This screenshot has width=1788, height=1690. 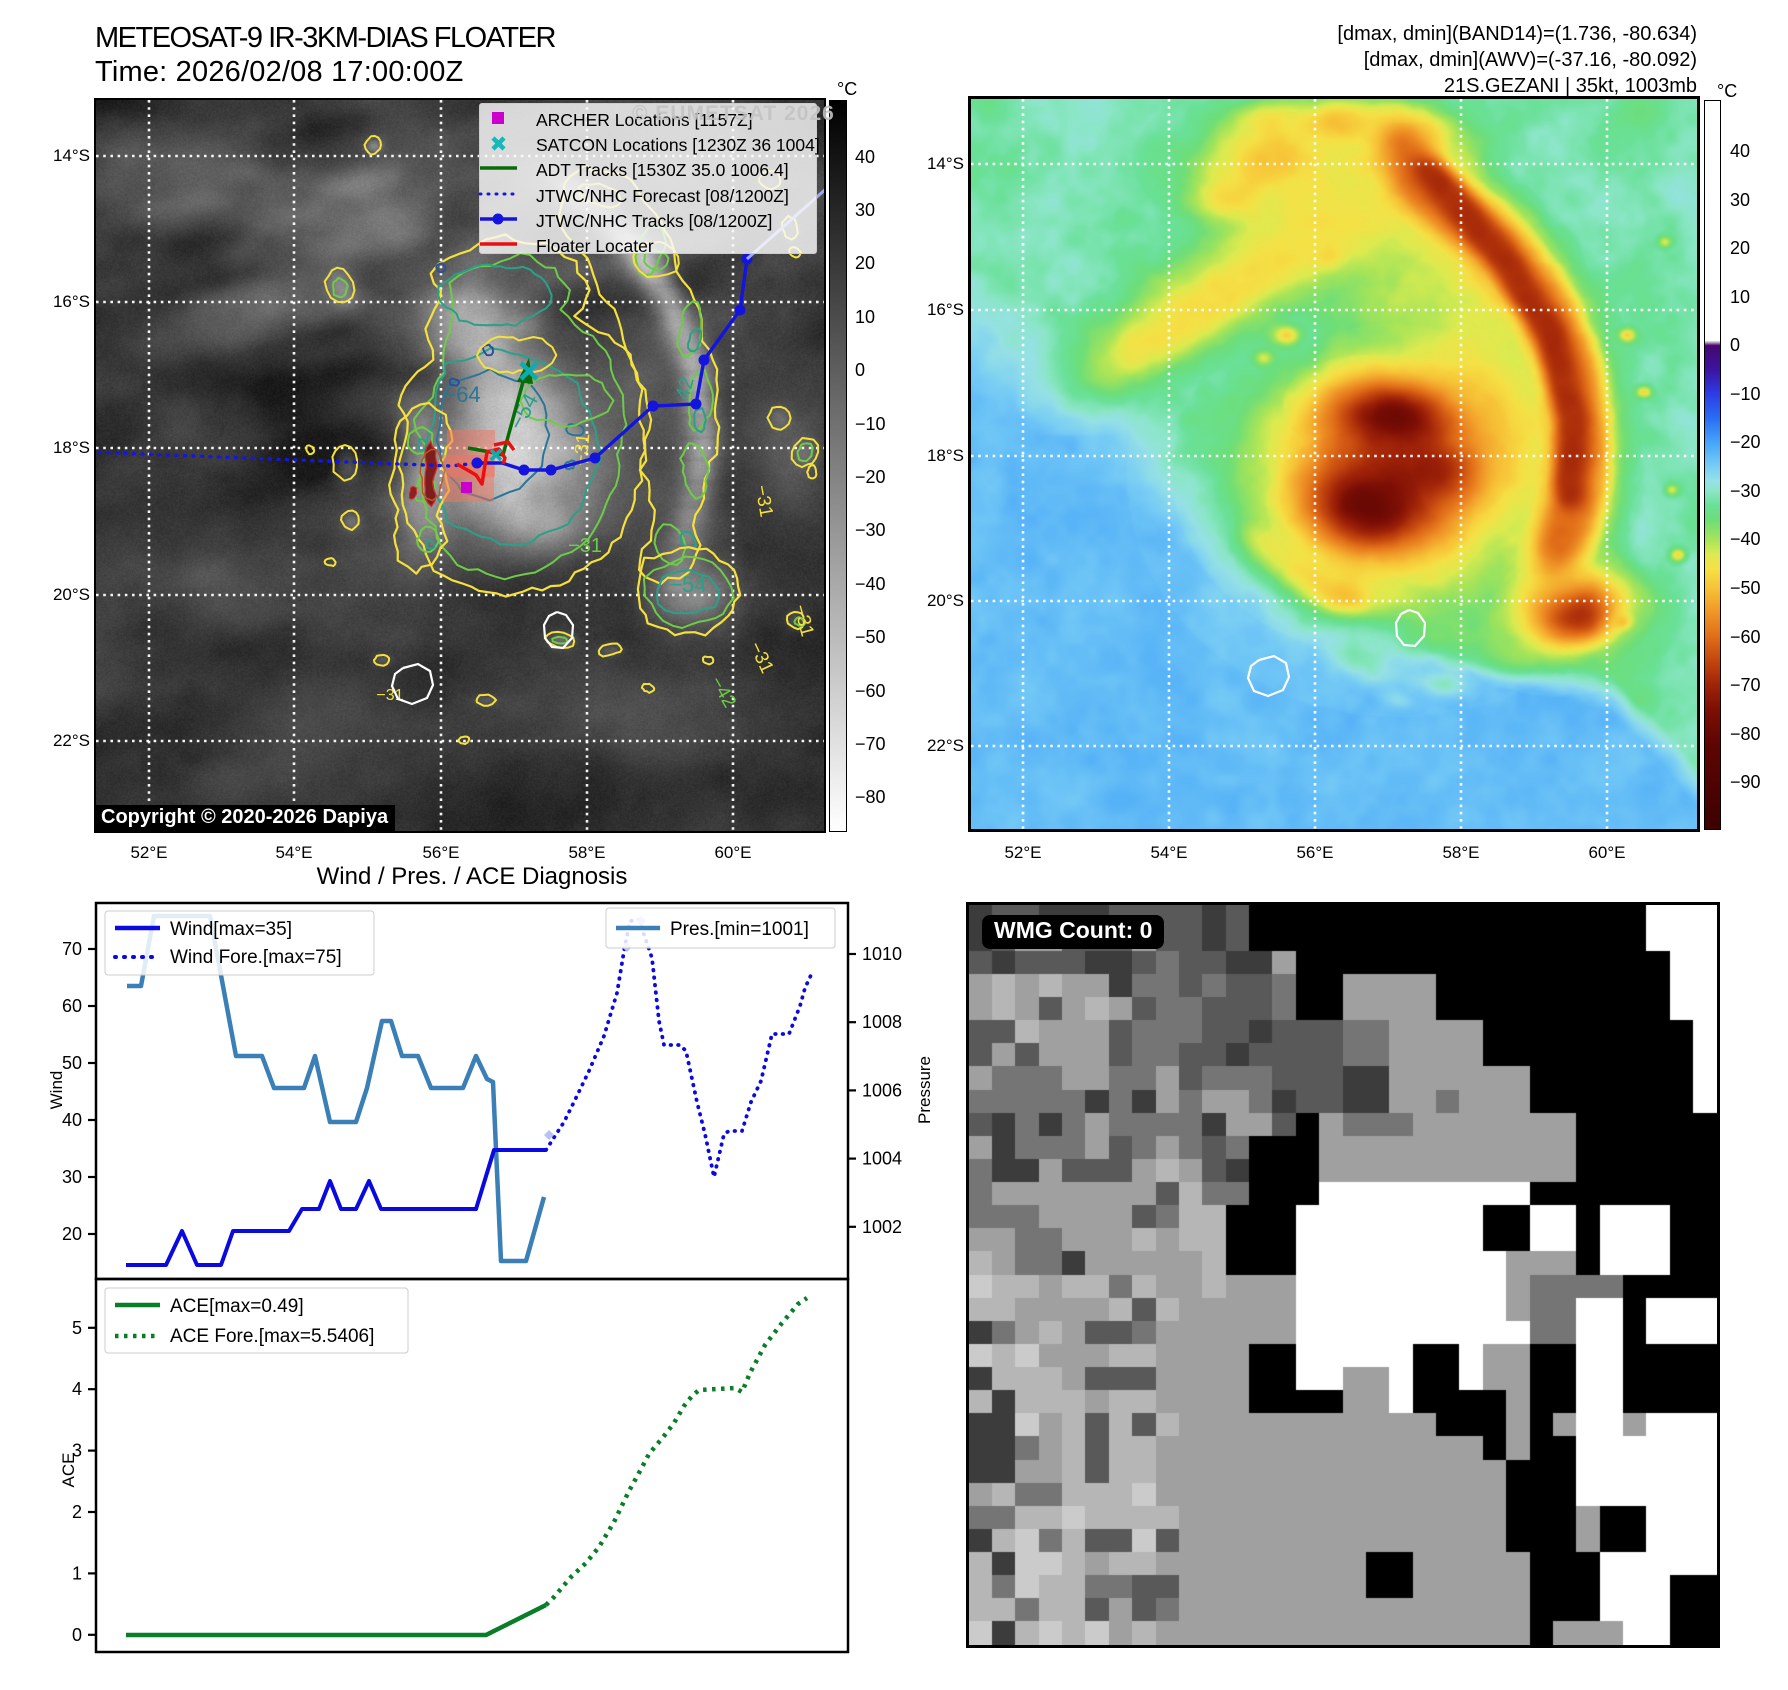 What do you see at coordinates (72, 1120) in the screenshot?
I see `svg-text: 40` at bounding box center [72, 1120].